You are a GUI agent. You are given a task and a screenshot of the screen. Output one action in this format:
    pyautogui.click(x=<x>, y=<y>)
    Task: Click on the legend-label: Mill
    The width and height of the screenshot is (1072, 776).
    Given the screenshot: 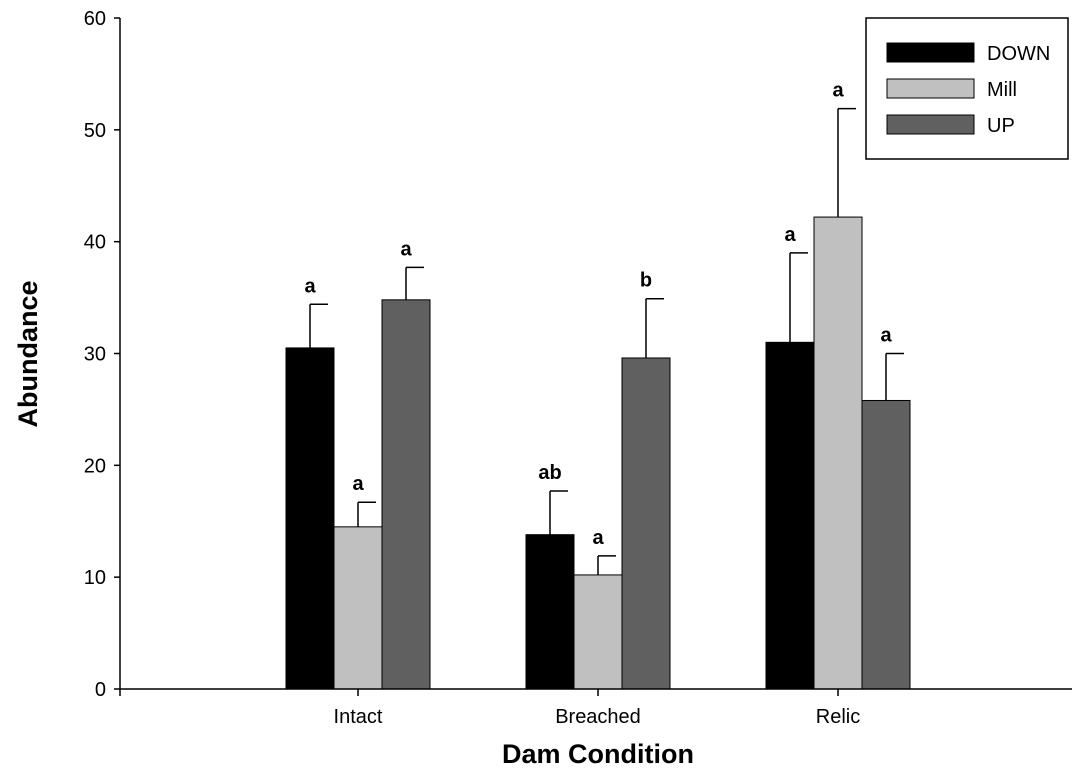 What is the action you would take?
    pyautogui.click(x=1002, y=90)
    